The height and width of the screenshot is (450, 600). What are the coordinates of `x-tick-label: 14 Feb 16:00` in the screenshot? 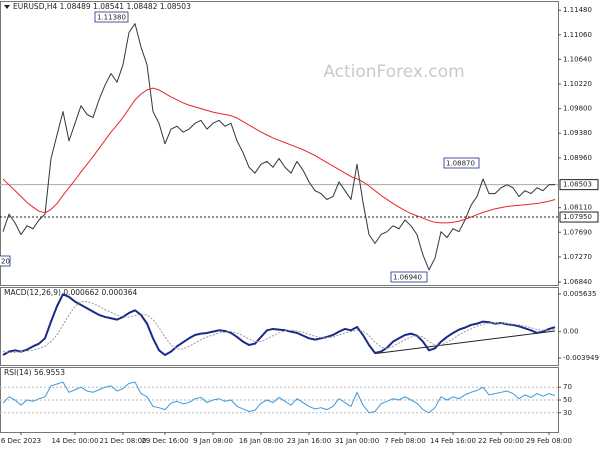 It's located at (453, 441).